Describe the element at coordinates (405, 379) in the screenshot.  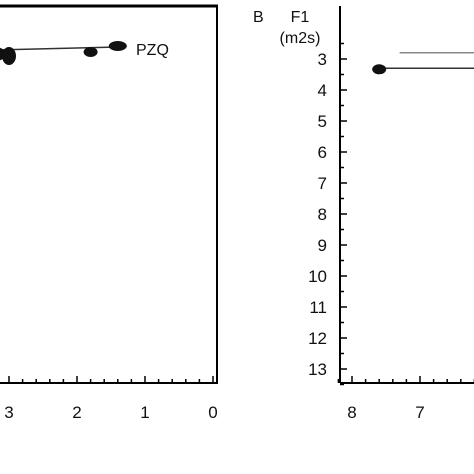
I see `panel-b-x-ticks` at that location.